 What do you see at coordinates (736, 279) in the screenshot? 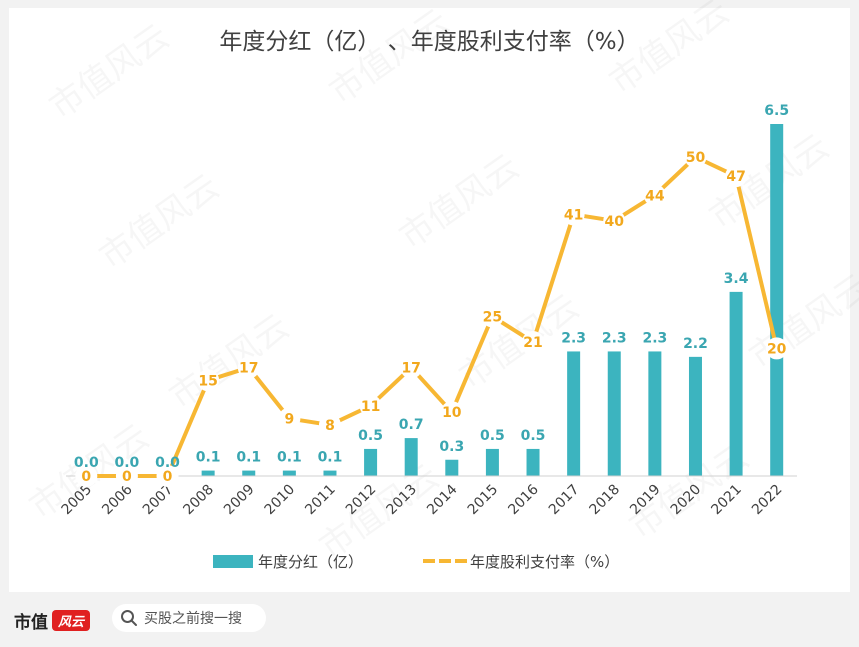
I see `bar-data-label: 3.4` at bounding box center [736, 279].